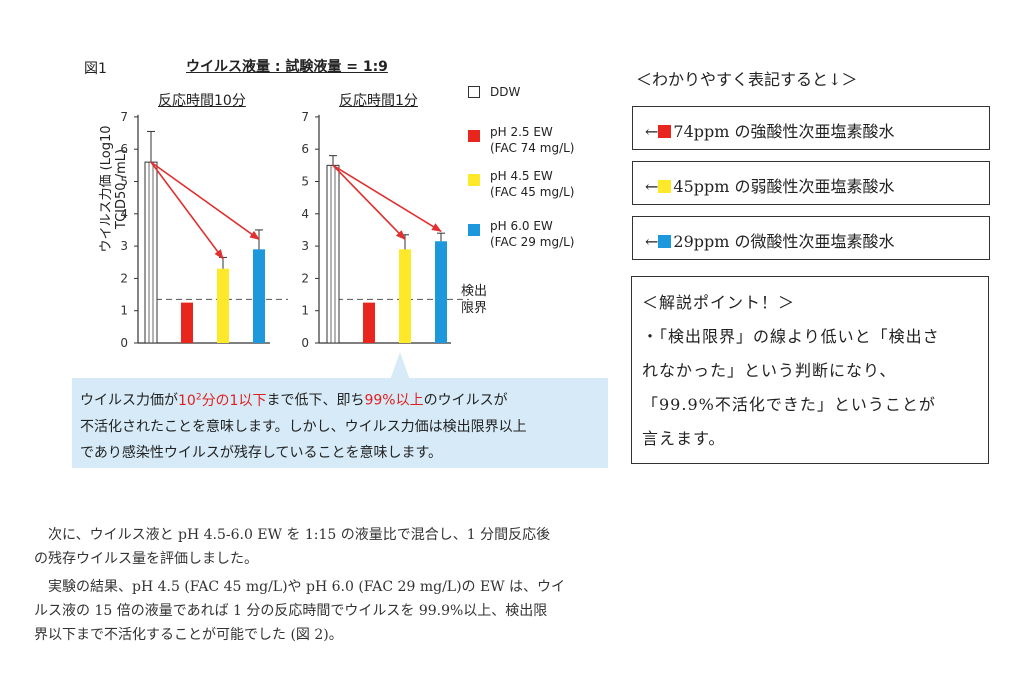  I want to click on yellow-square-icon, so click(665, 186).